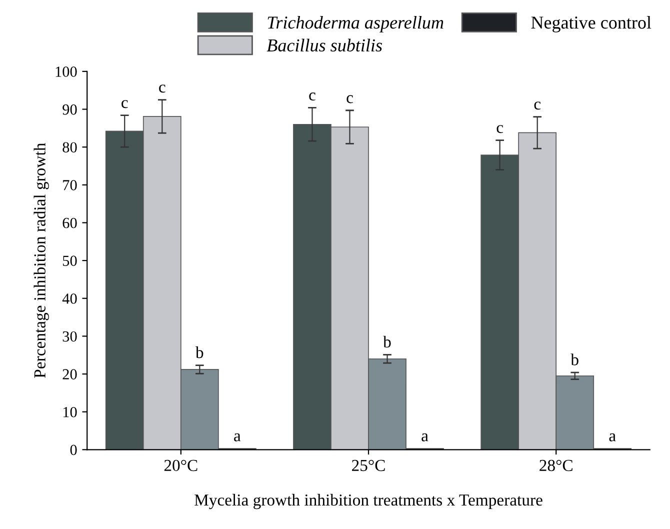 This screenshot has height=529, width=670. I want to click on legend-label: Trichoderma asperellum, so click(356, 24).